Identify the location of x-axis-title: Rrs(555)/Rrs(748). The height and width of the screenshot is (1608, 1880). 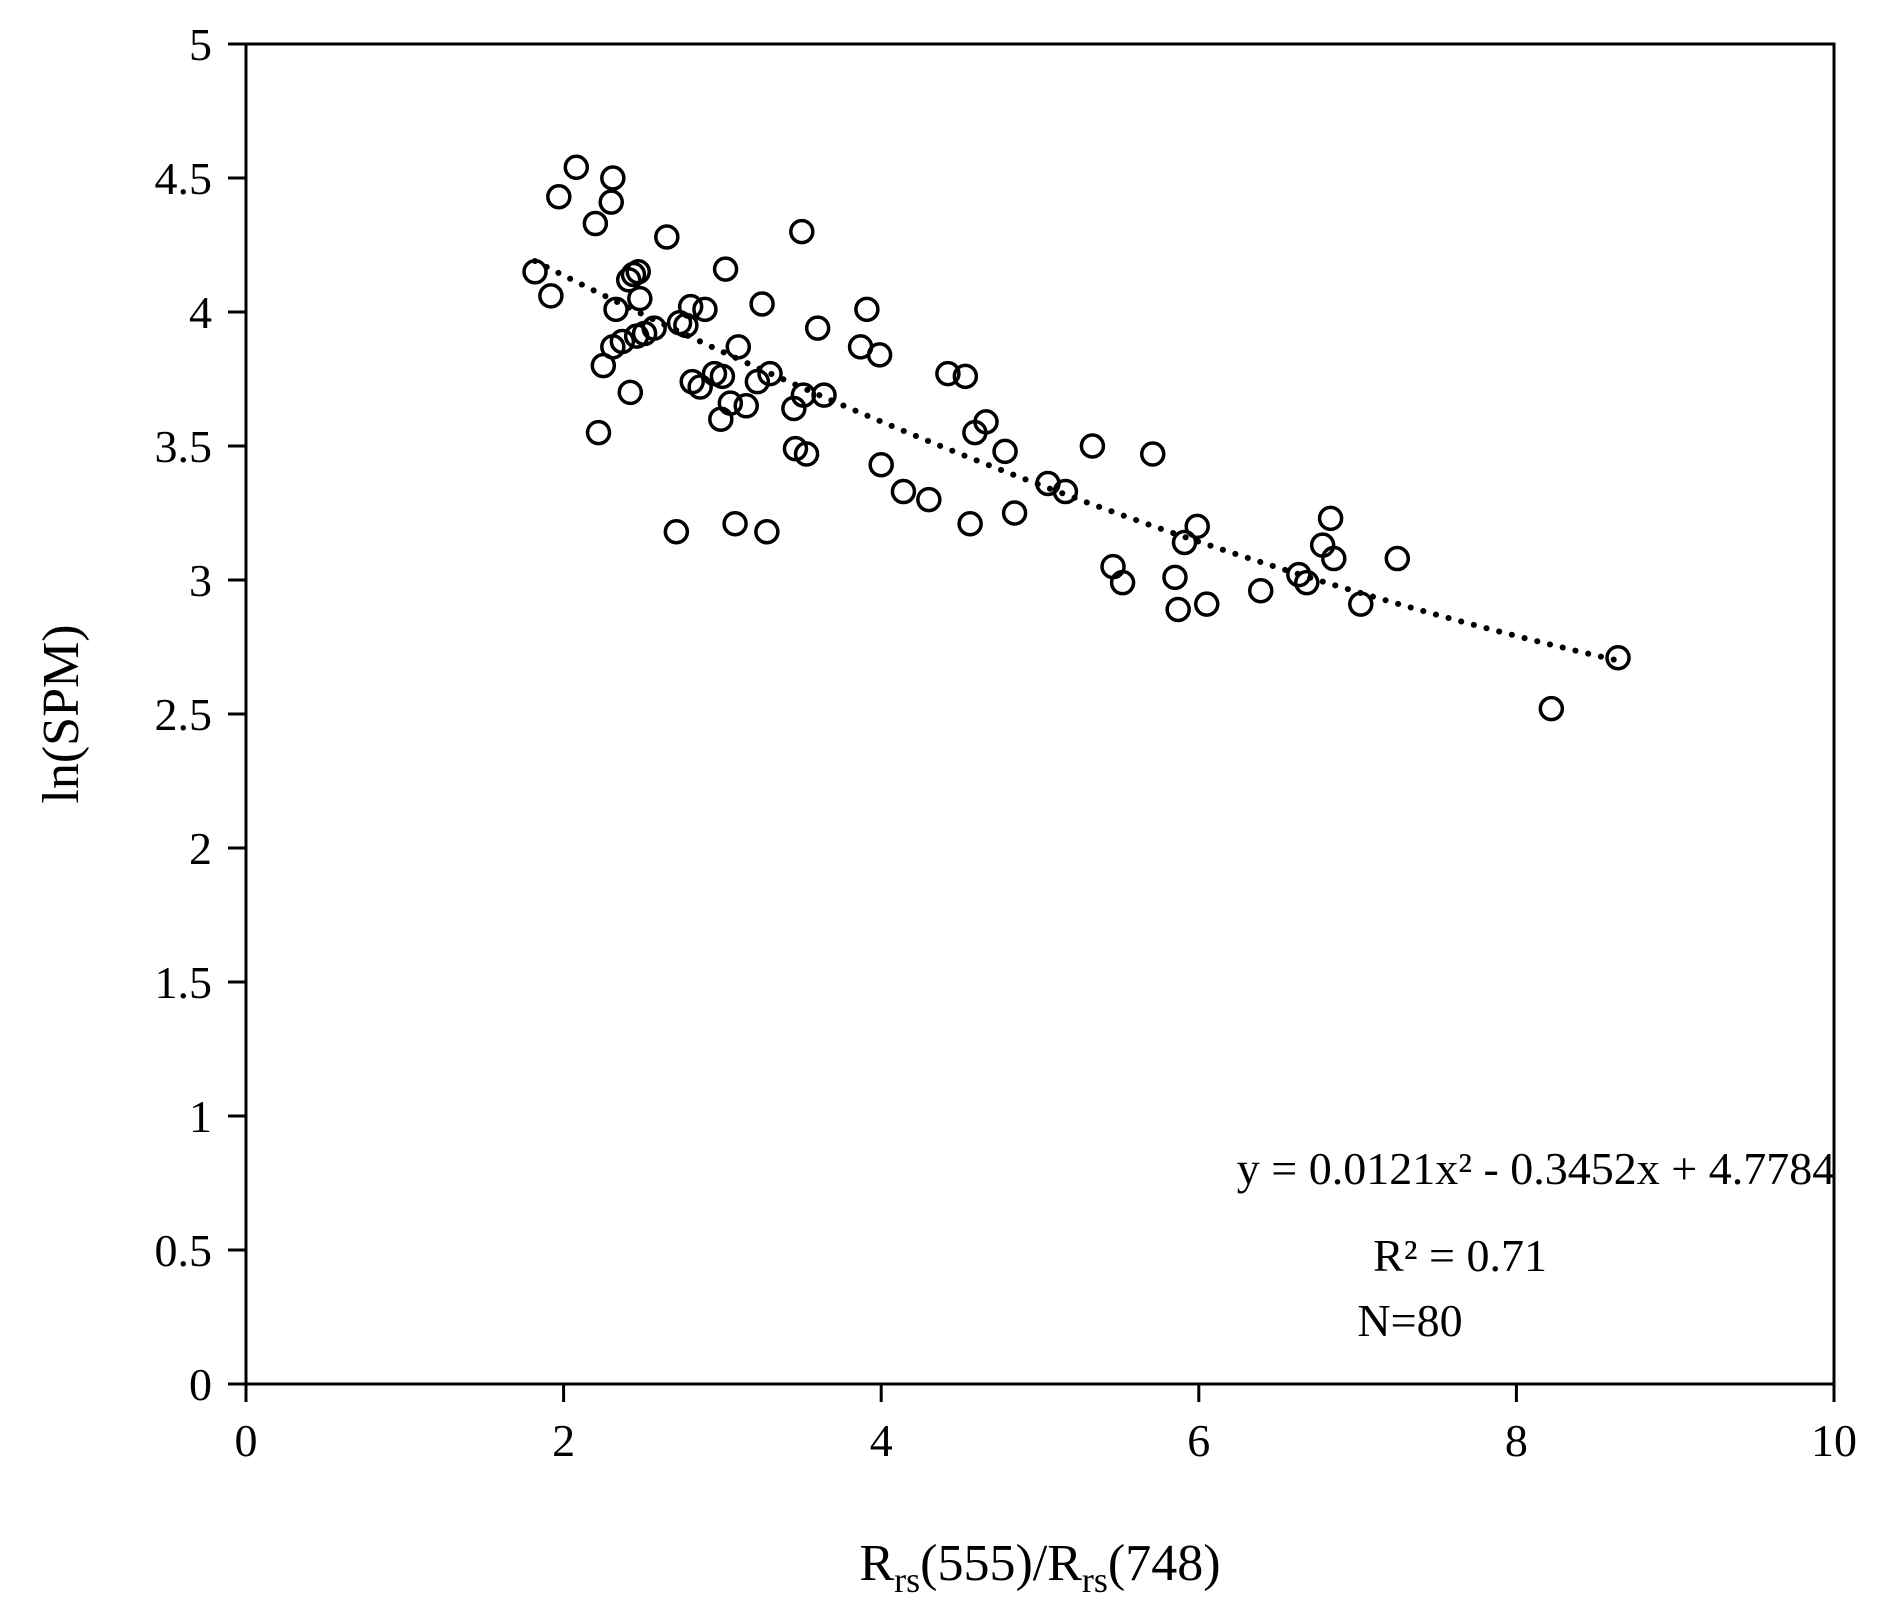
(1039, 1567).